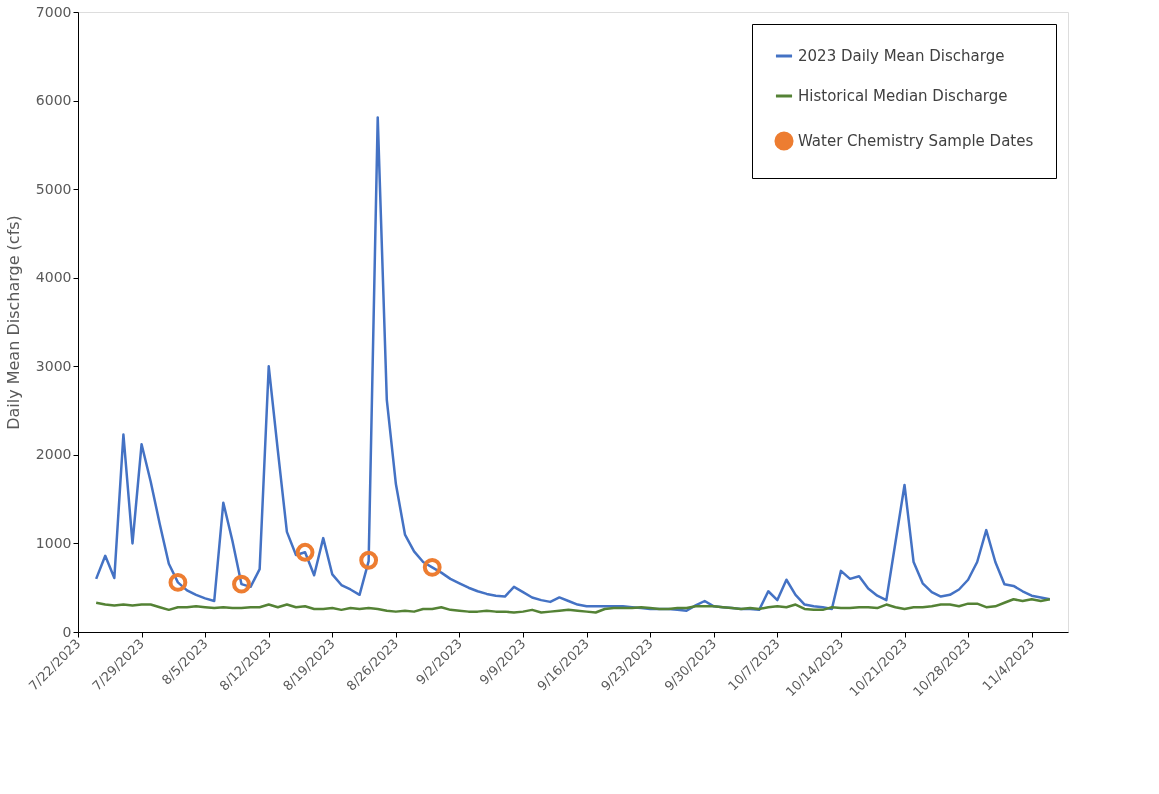 This screenshot has width=1159, height=794. I want to click on line-series, so click(573, 605).